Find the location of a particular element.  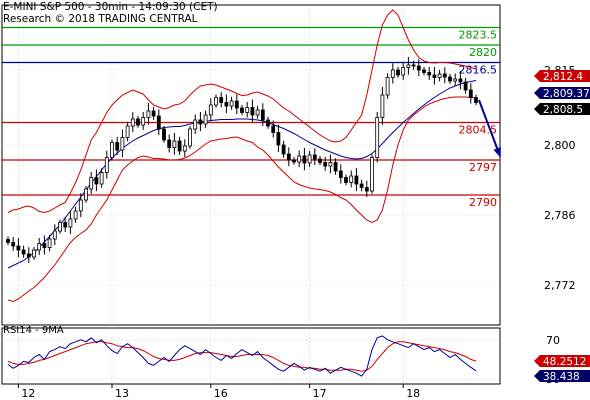

rsi-tick-label: 70 is located at coordinates (553, 340).